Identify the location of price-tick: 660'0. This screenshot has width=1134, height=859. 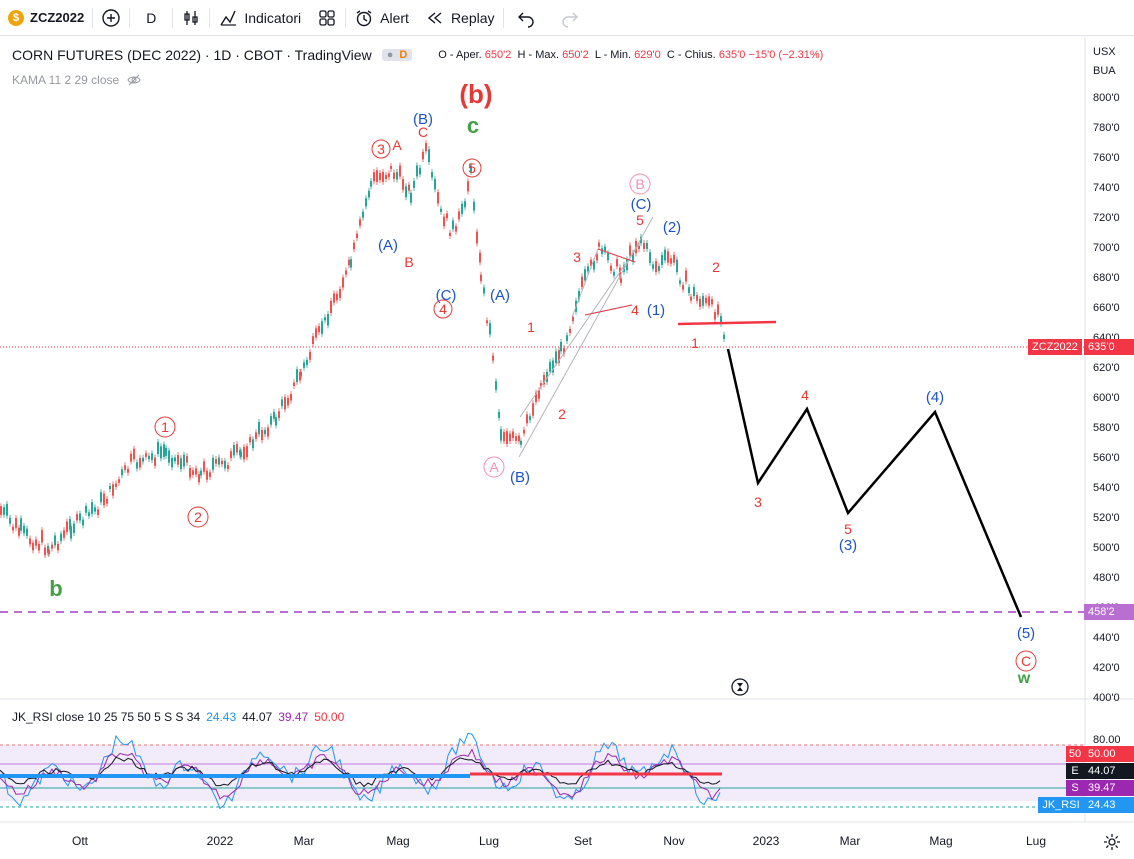
(1106, 308).